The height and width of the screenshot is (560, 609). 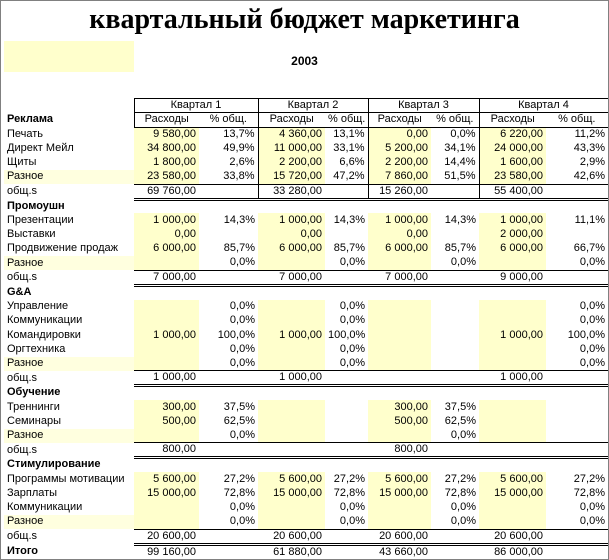 What do you see at coordinates (40, 147) in the screenshot?
I see `row-label: Директ Мейл` at bounding box center [40, 147].